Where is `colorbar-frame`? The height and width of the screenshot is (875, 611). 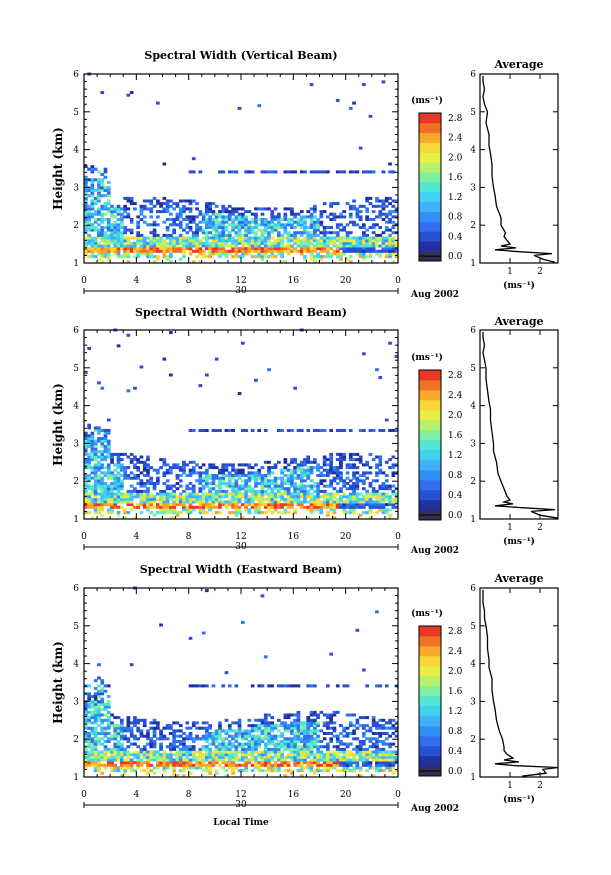
colorbar-frame is located at coordinates (430, 187).